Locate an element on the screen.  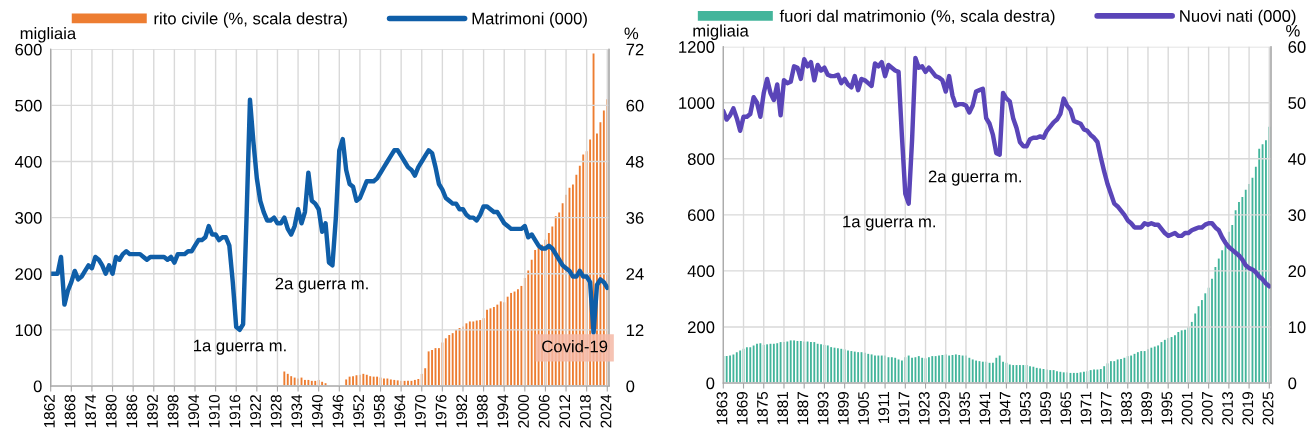
y-tick-label: 1000 is located at coordinates (697, 103).